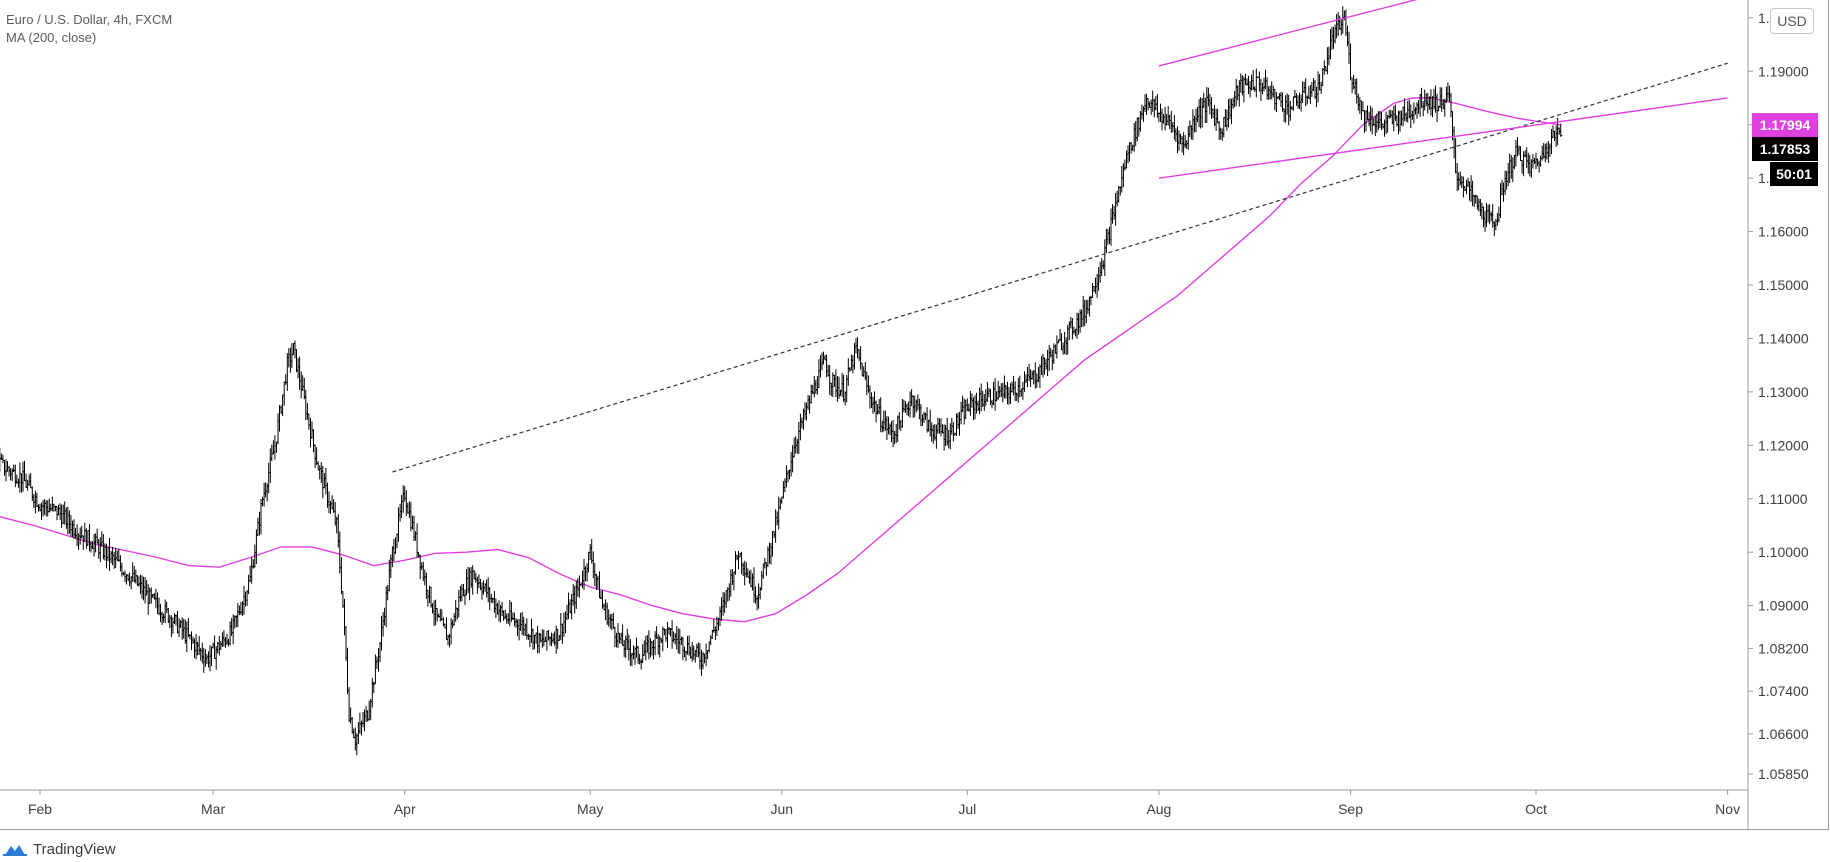 The image size is (1830, 862). I want to click on ma-price-label-bg, so click(1785, 125).